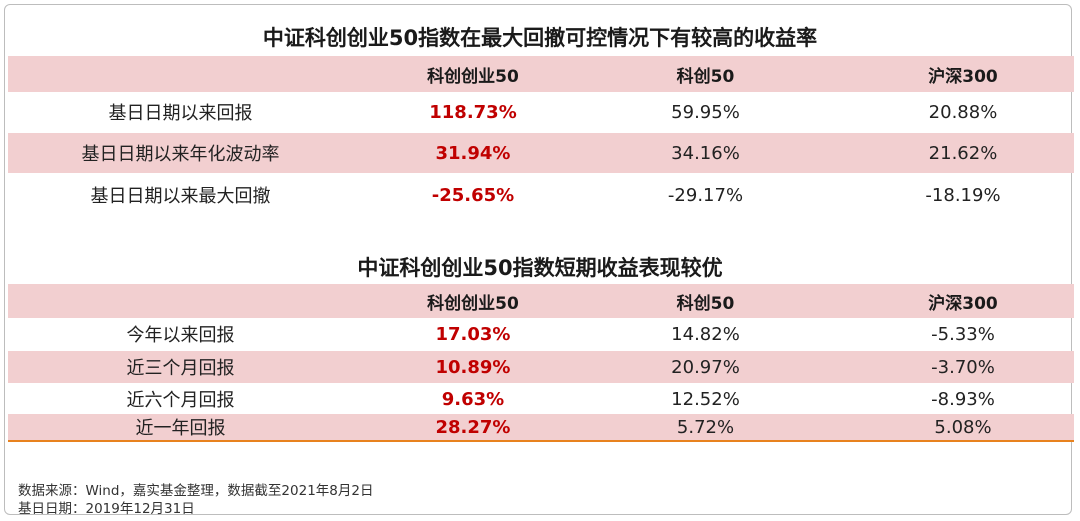  What do you see at coordinates (473, 427) in the screenshot?
I see `kcc50-value: 28.27%` at bounding box center [473, 427].